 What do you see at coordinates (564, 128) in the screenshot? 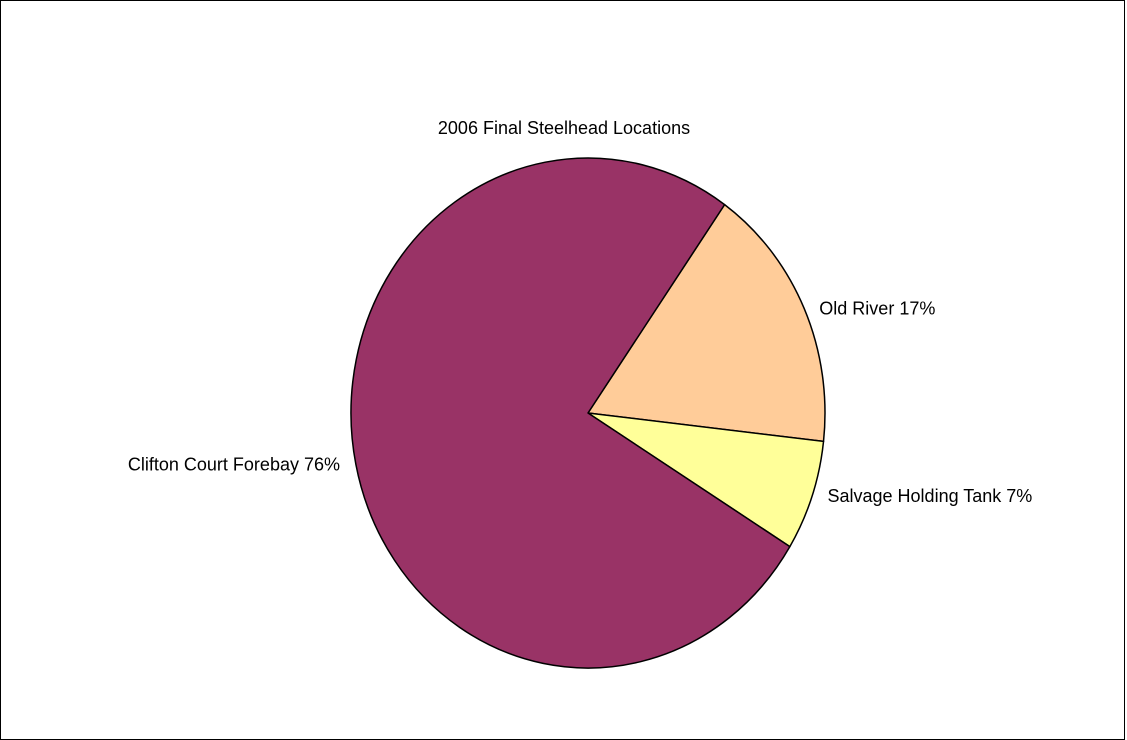
I see `chart-title: 2006 Final Steelhead Locations` at bounding box center [564, 128].